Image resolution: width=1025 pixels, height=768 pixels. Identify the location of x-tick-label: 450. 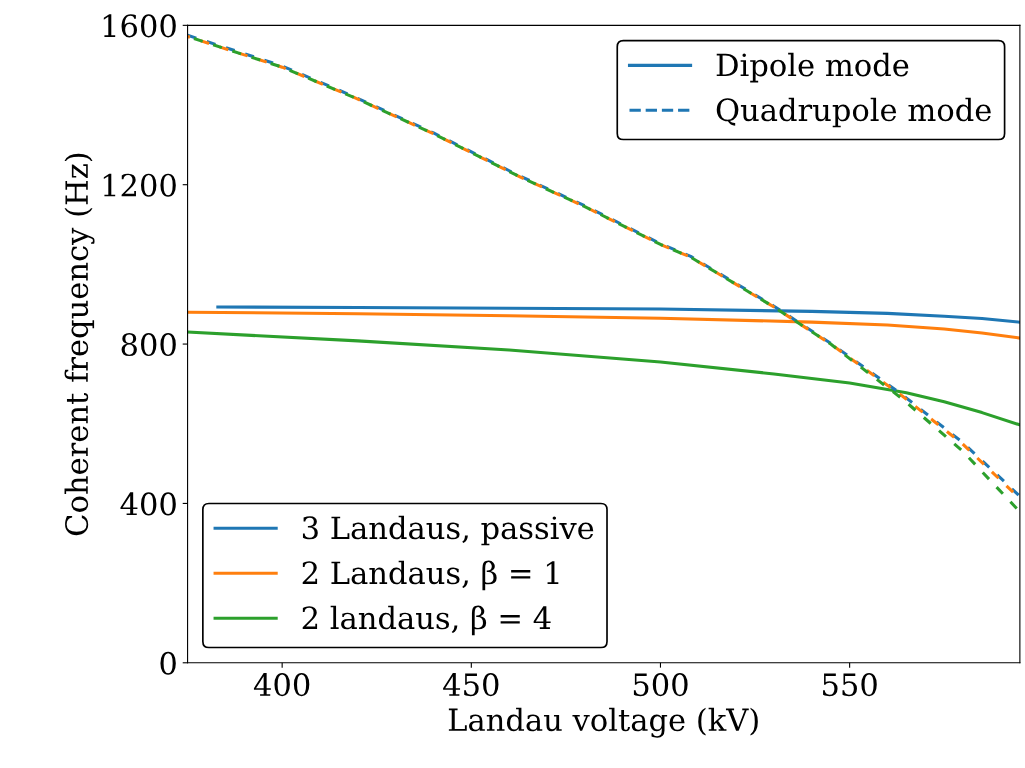
(471, 685).